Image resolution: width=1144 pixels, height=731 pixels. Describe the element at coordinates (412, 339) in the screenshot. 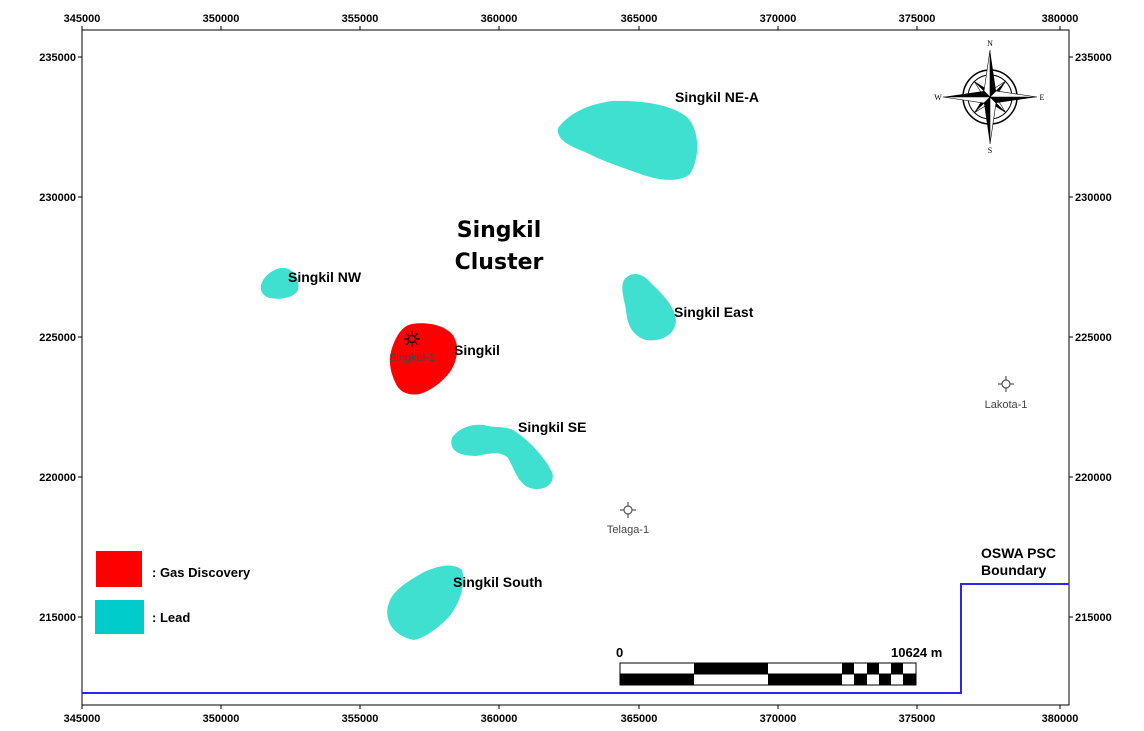

I see `singkel-1-well-icon` at that location.